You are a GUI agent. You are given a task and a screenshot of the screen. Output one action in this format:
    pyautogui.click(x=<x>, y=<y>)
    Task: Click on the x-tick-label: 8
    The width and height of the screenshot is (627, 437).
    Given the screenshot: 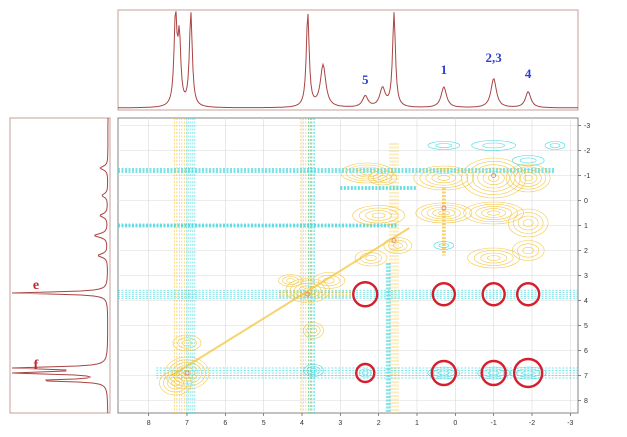 What is the action you would take?
    pyautogui.click(x=149, y=423)
    